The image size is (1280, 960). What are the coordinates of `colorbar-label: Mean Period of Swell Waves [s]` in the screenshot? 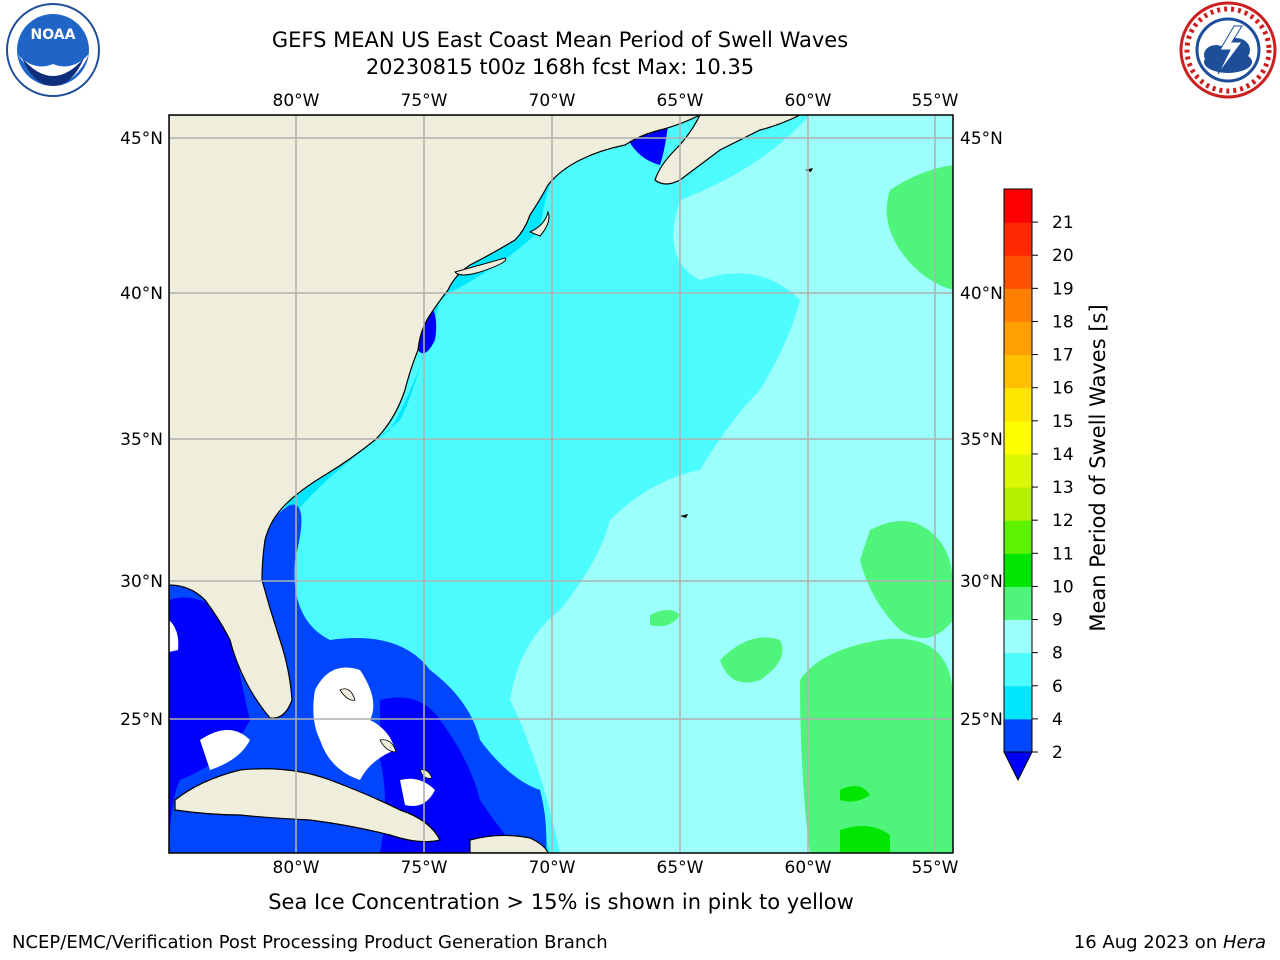 It's located at (1098, 468).